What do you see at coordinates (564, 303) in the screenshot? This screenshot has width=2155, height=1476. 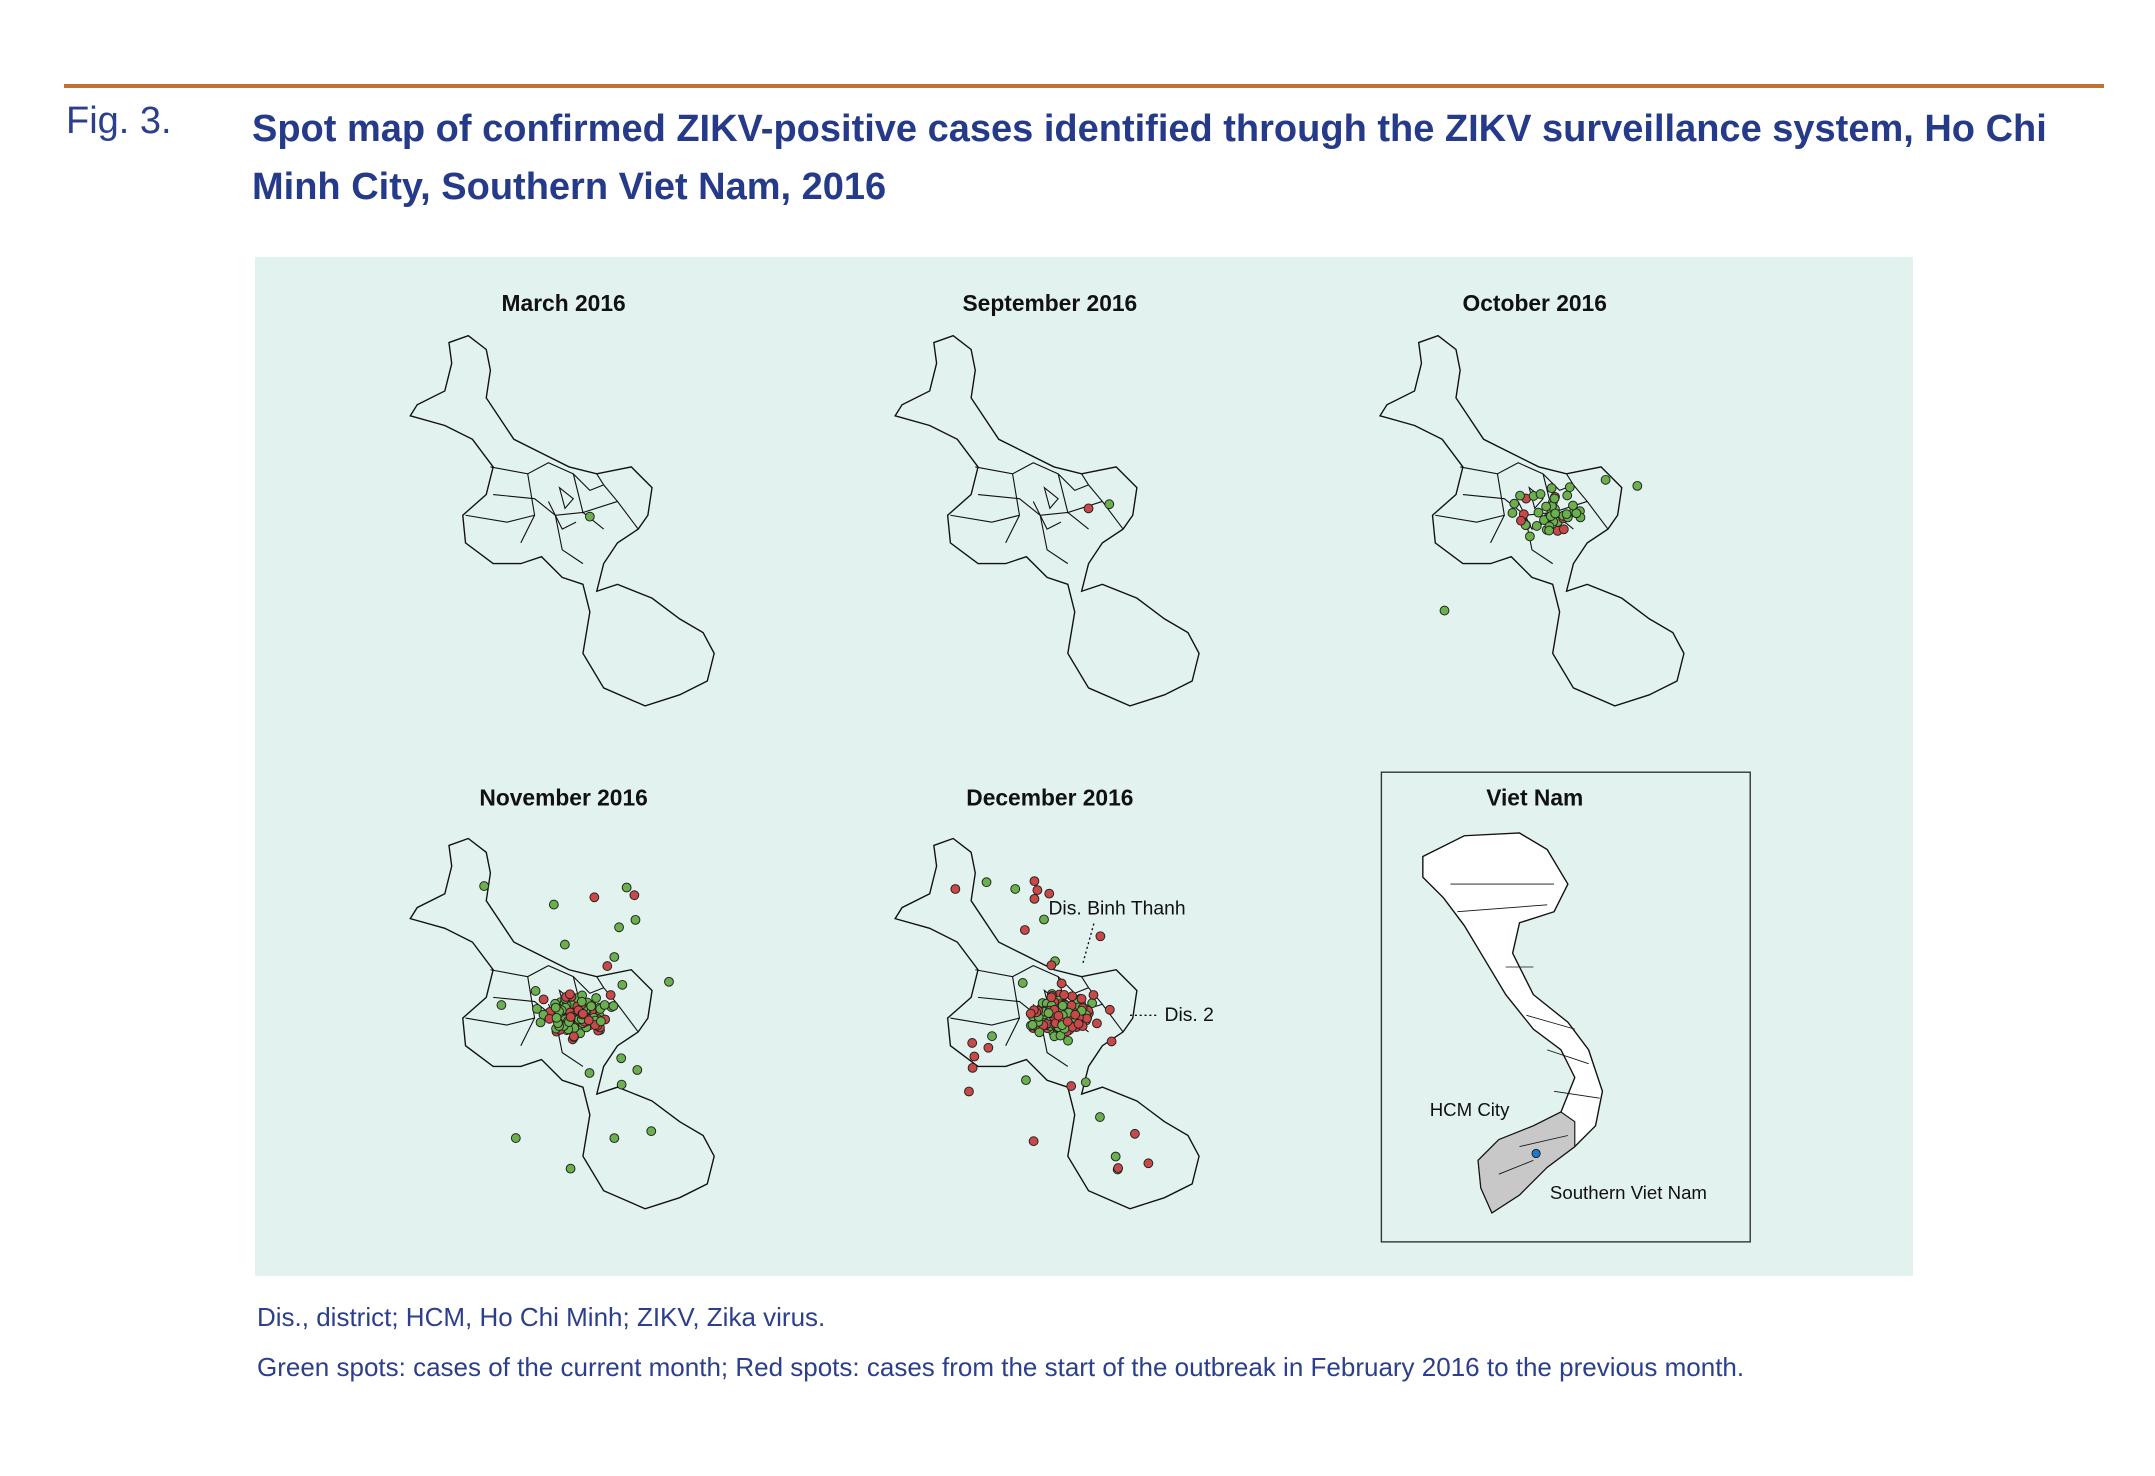 I see `panel-title: March 2016` at bounding box center [564, 303].